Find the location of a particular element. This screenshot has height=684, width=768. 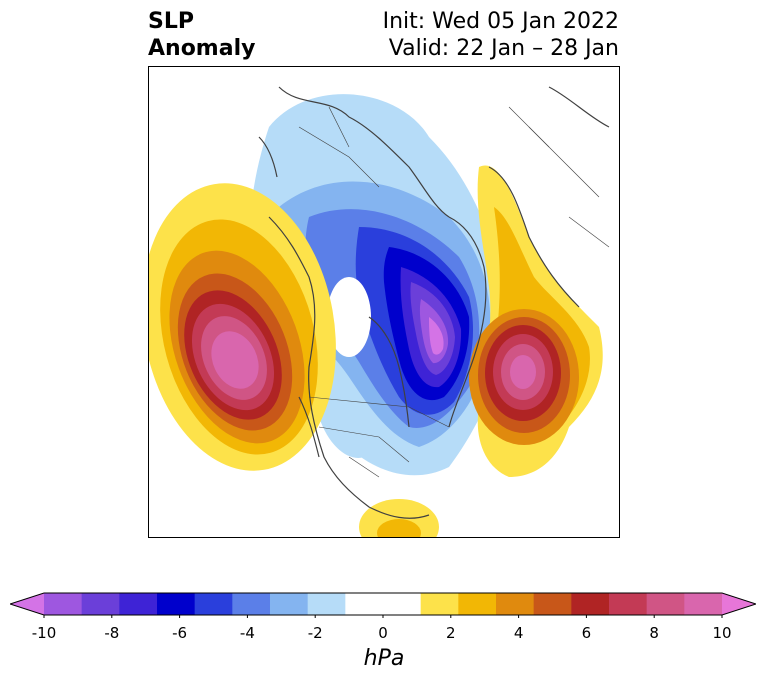

positive-anomaly-atlantic is located at coordinates (536, 321).